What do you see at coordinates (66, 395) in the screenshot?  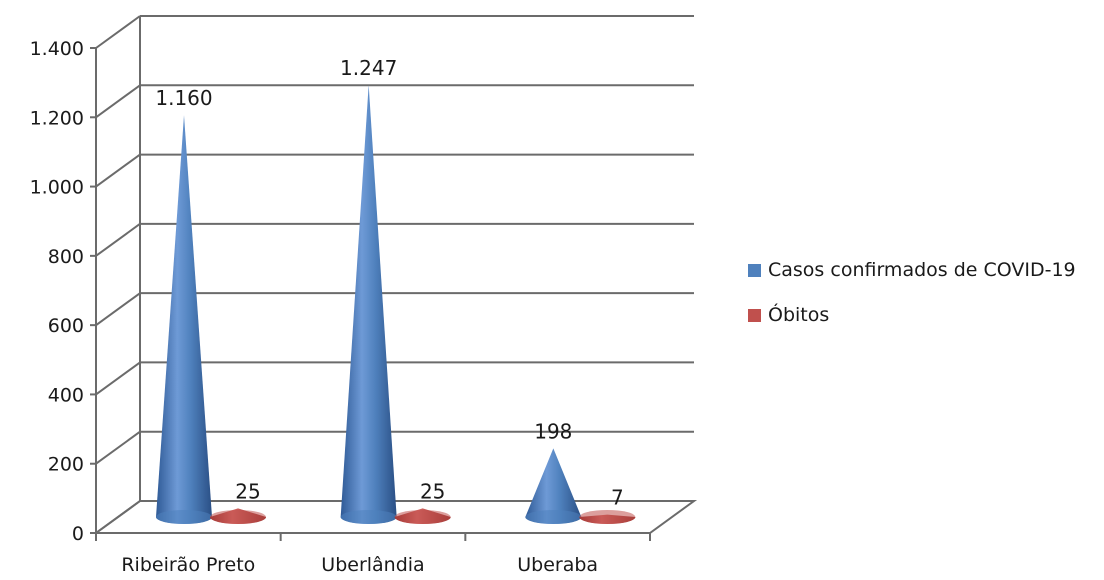 I see `y-tick-label: 400` at bounding box center [66, 395].